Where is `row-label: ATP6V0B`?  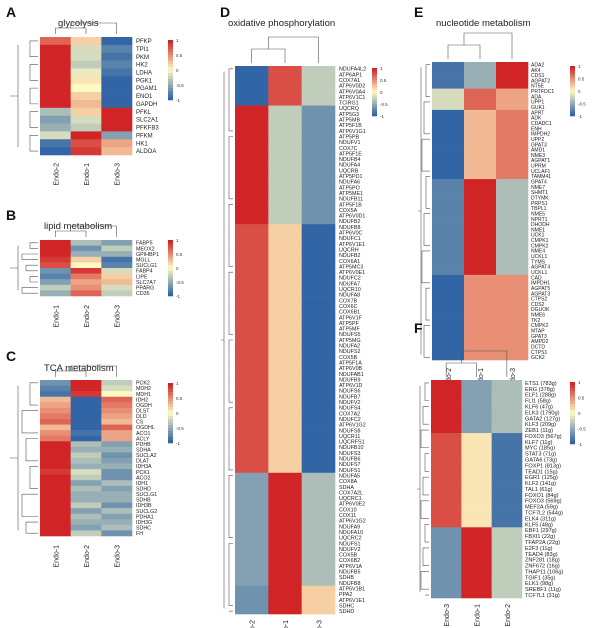 row-label: ATP6V0B is located at coordinates (351, 369).